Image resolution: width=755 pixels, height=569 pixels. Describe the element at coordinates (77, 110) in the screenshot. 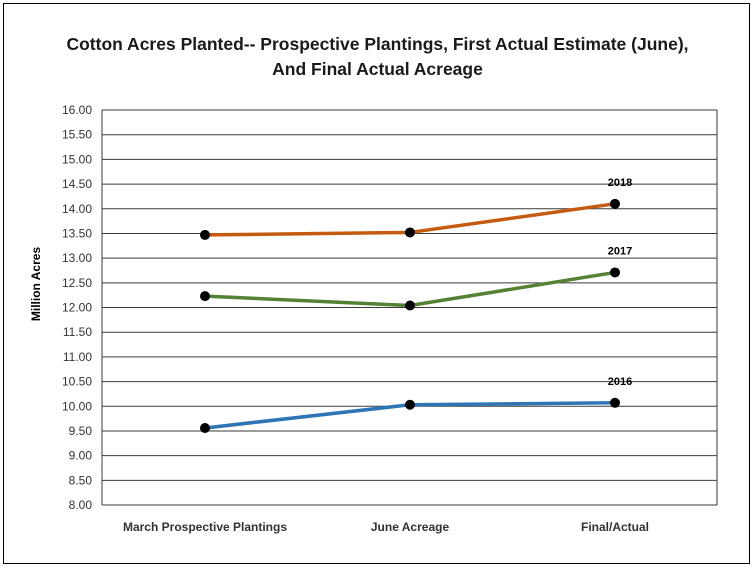

I see `y-tick-label: 16.00` at that location.